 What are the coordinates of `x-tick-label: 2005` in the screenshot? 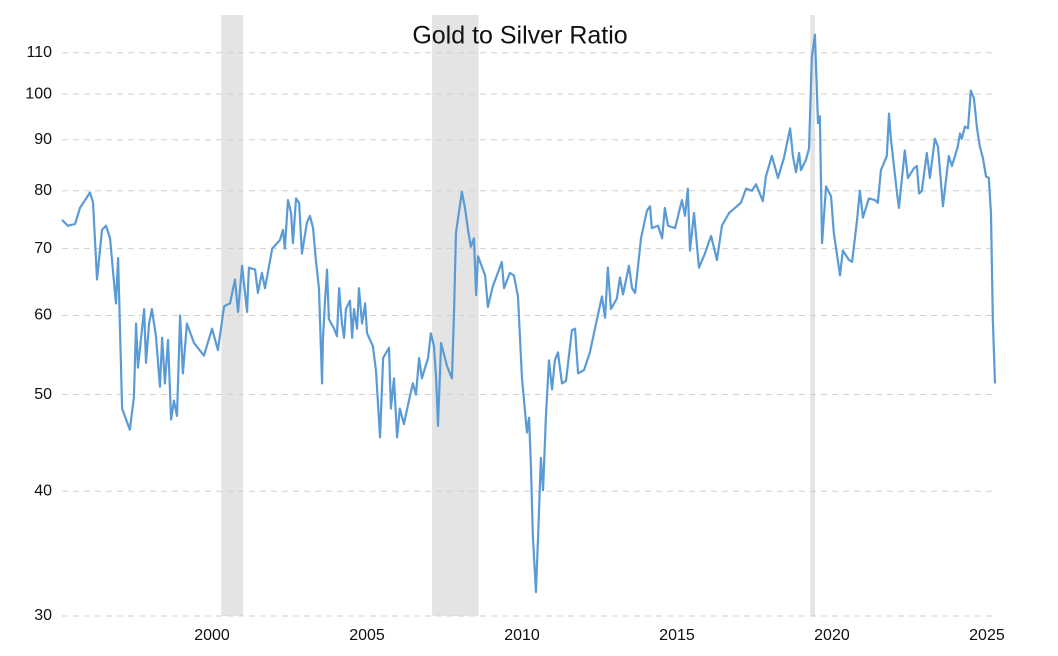 It's located at (367, 635).